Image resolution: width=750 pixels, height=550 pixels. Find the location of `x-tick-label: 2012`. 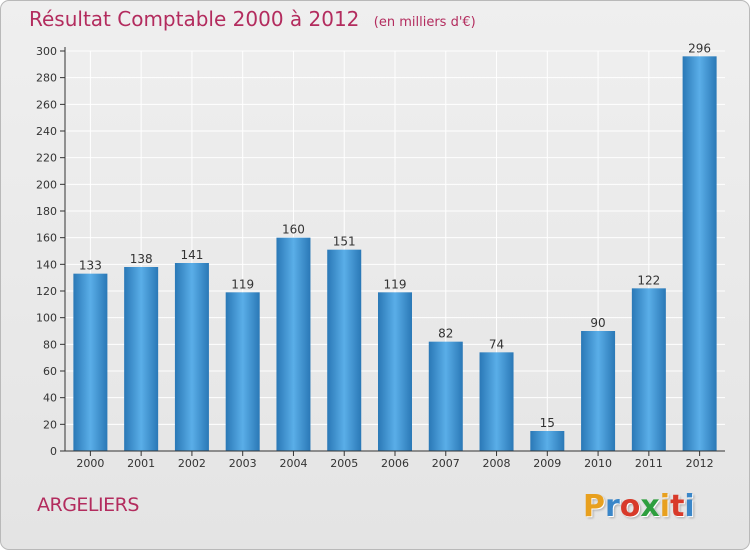

x-tick-label: 2012 is located at coordinates (700, 463).